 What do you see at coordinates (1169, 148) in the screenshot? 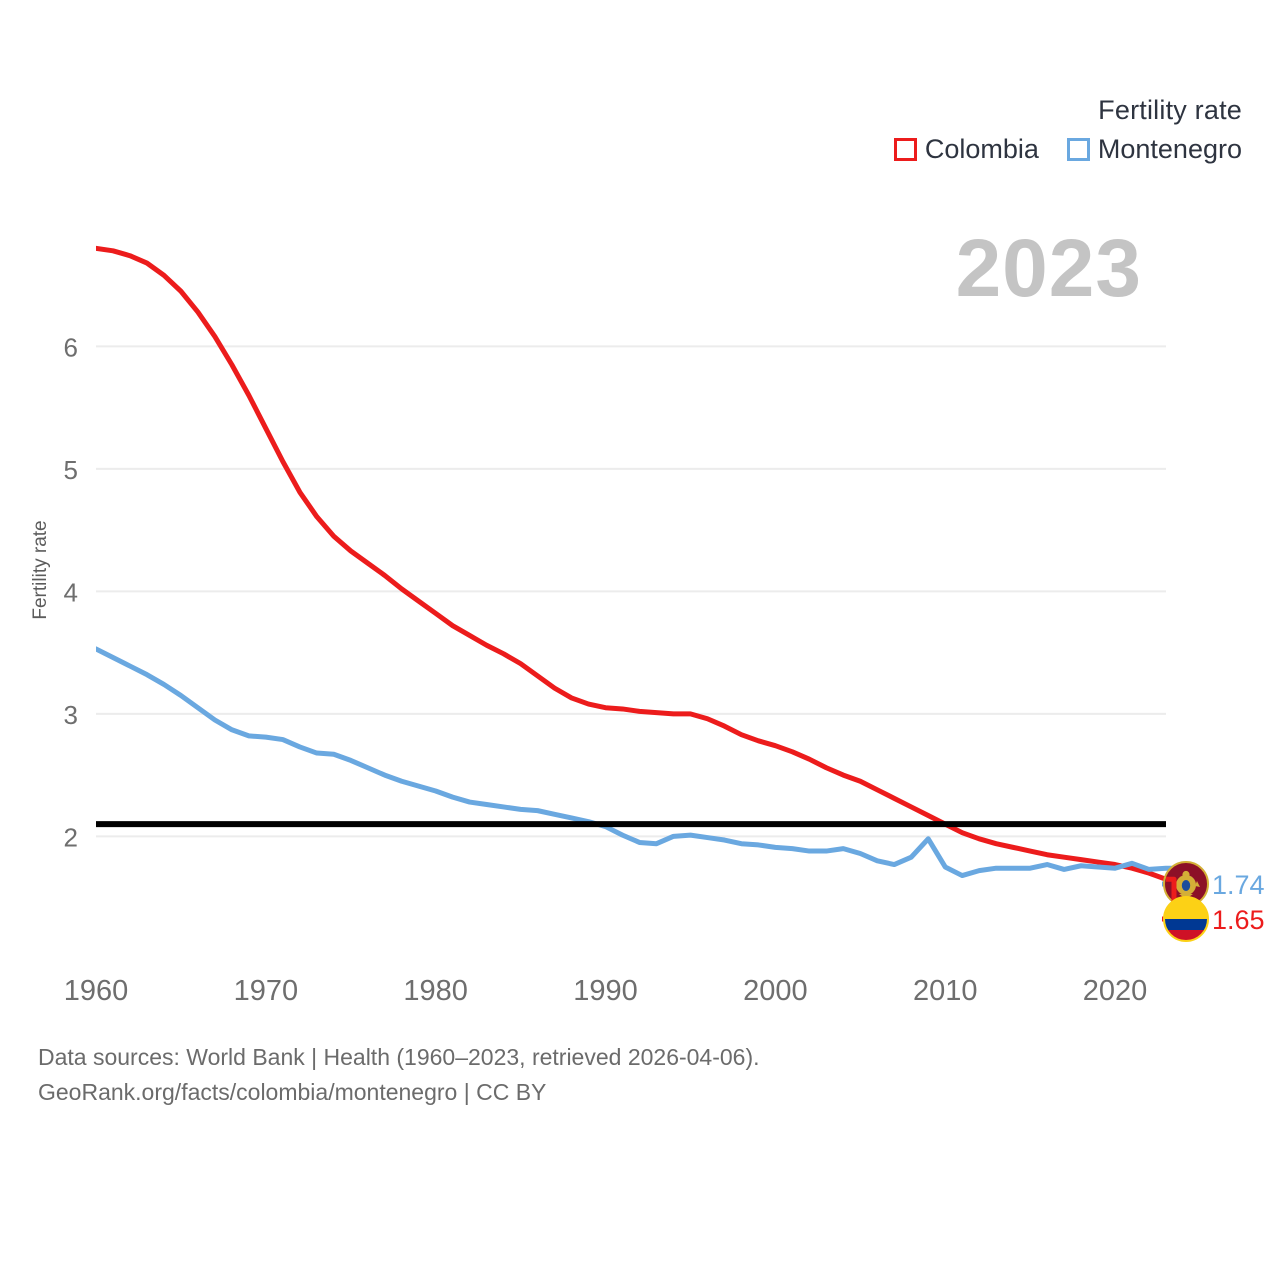
I see `legend-label-montenegro: Montenegro` at bounding box center [1169, 148].